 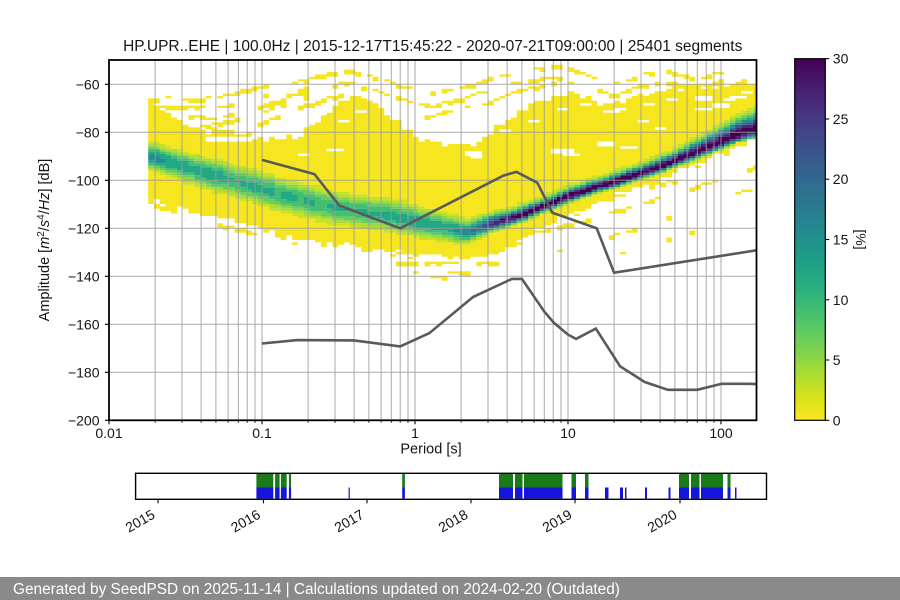 What do you see at coordinates (88, 132) in the screenshot?
I see `svg-text: −80` at bounding box center [88, 132].